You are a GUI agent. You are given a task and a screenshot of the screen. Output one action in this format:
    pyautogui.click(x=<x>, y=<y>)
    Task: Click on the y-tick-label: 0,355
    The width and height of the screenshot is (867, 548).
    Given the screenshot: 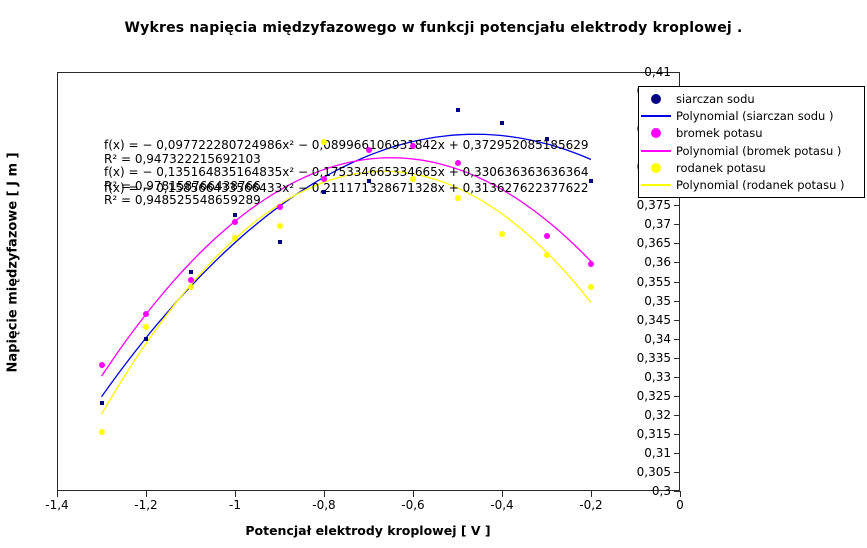 What is the action you would take?
    pyautogui.click(x=653, y=281)
    